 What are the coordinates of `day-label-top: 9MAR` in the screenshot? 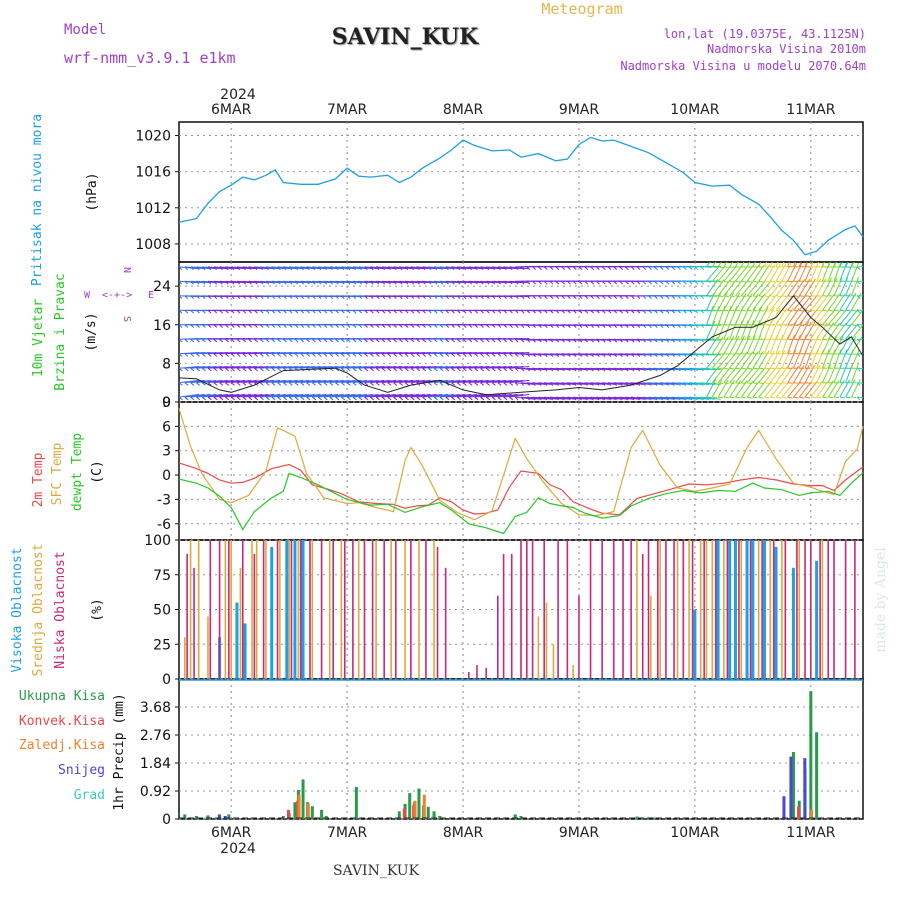 It's located at (579, 110).